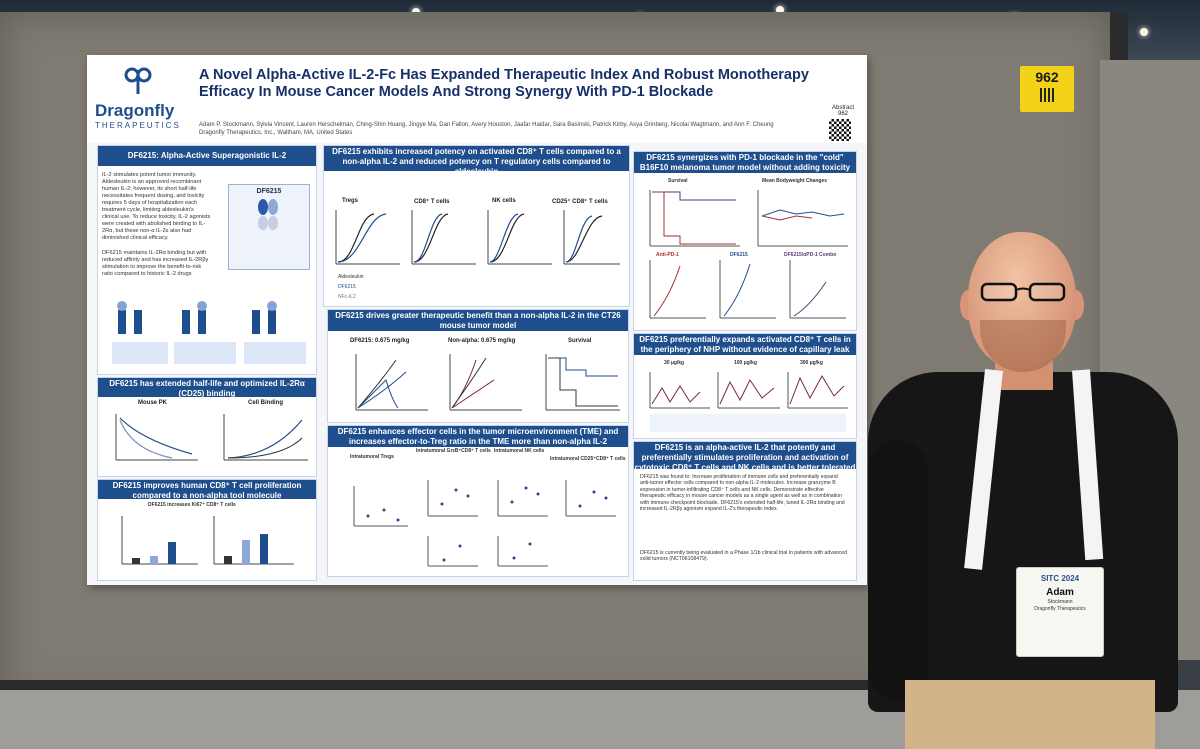 This screenshot has width=1200, height=749. Describe the element at coordinates (153, 403) in the screenshot. I see `chart-title: Mouse PK` at that location.